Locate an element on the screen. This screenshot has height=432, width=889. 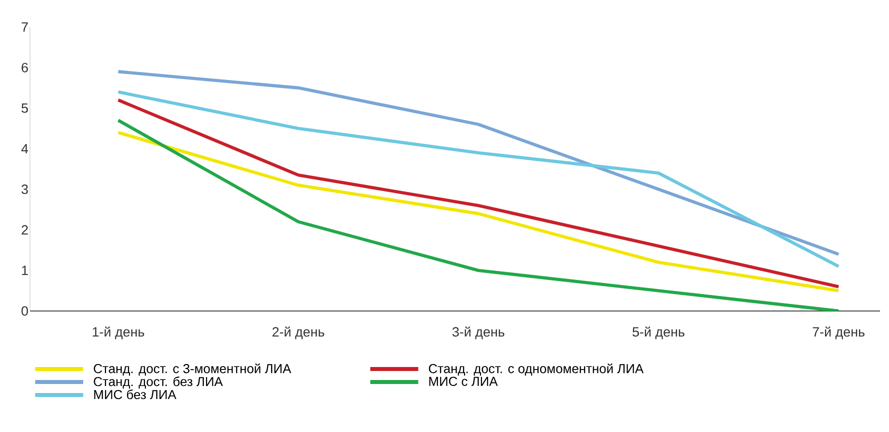
x-tick-label: 1-й день is located at coordinates (118, 333).